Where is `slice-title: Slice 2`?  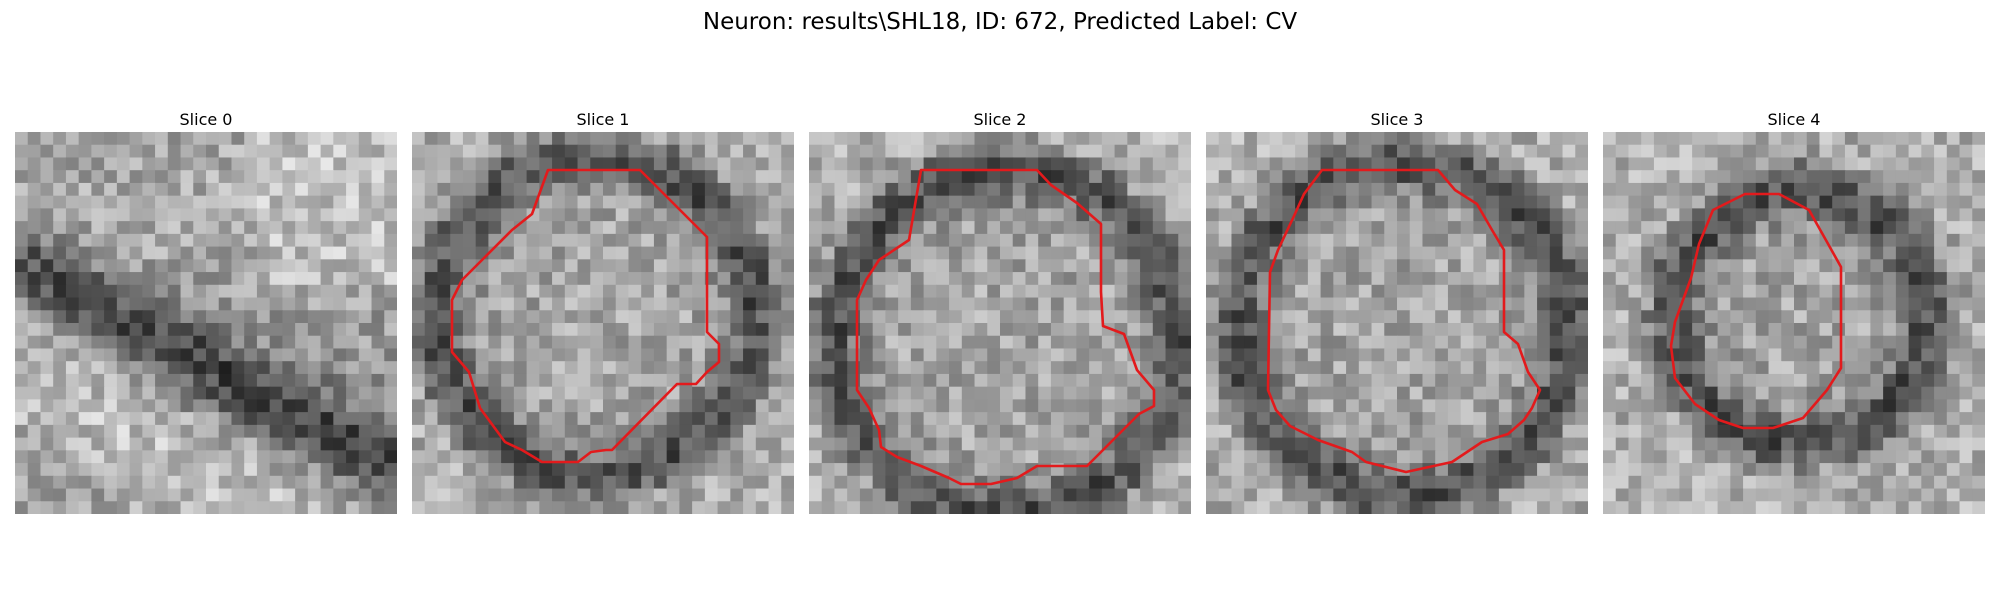
slice-title: Slice 2 is located at coordinates (1000, 119).